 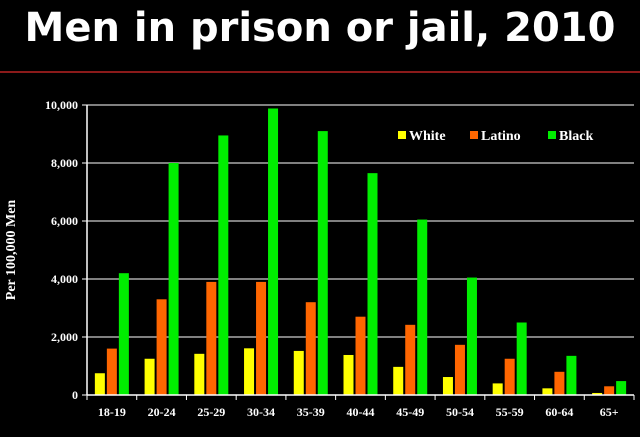 What do you see at coordinates (609, 390) in the screenshot?
I see `bar-latino-65+` at bounding box center [609, 390].